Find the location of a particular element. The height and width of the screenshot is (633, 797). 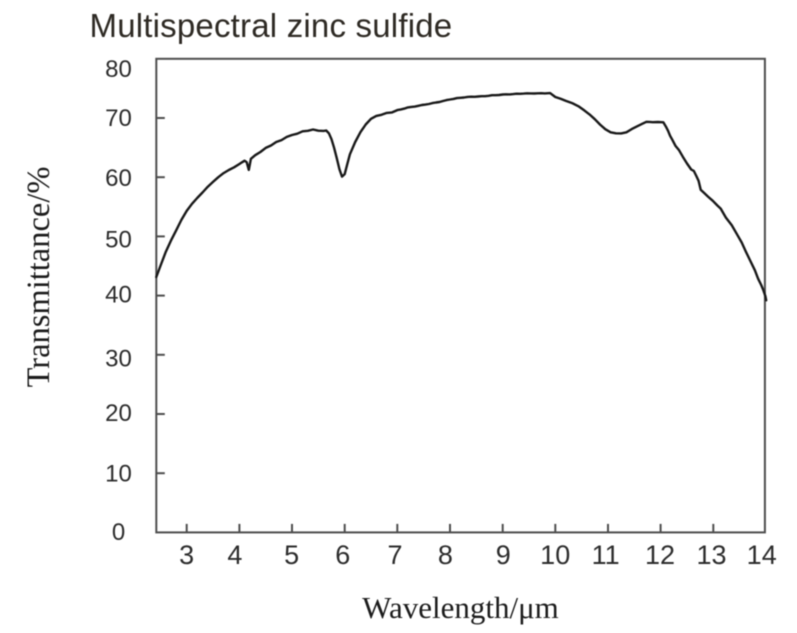

svg-text: Multispectral zinc sulfide is located at coordinates (271, 25).